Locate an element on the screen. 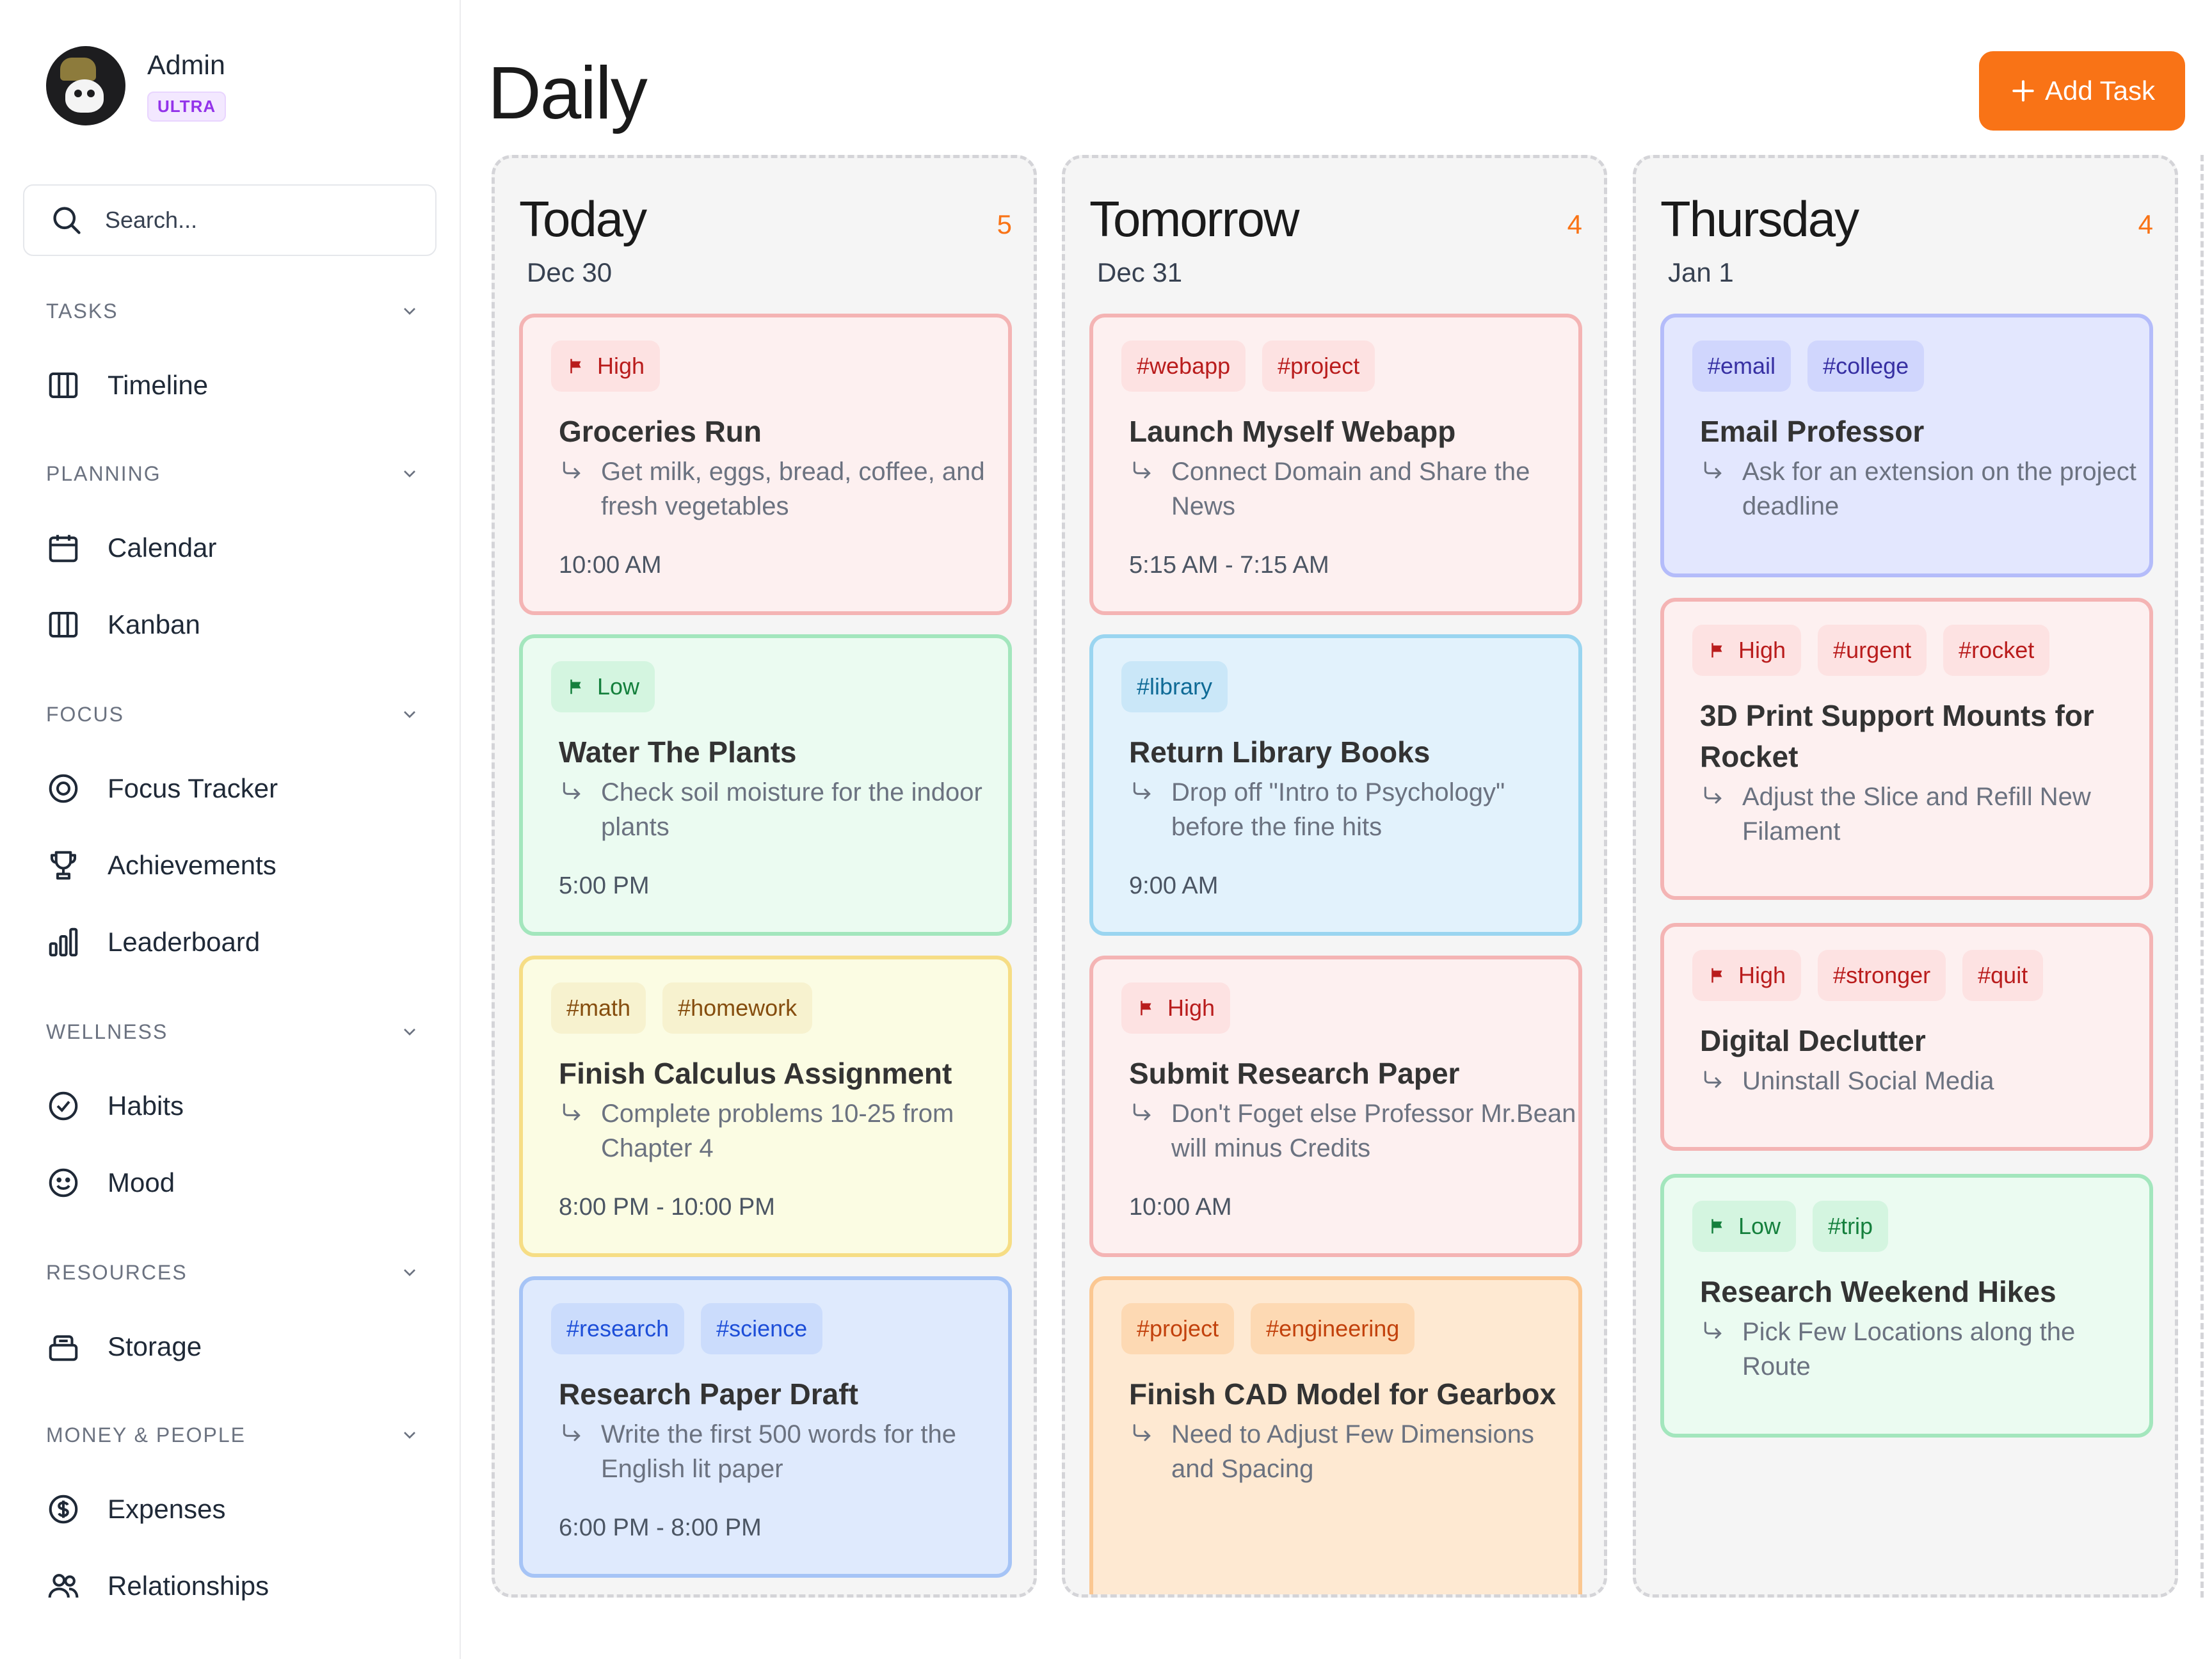 This screenshot has height=1659, width=2212. task-count: 5 is located at coordinates (1004, 224).